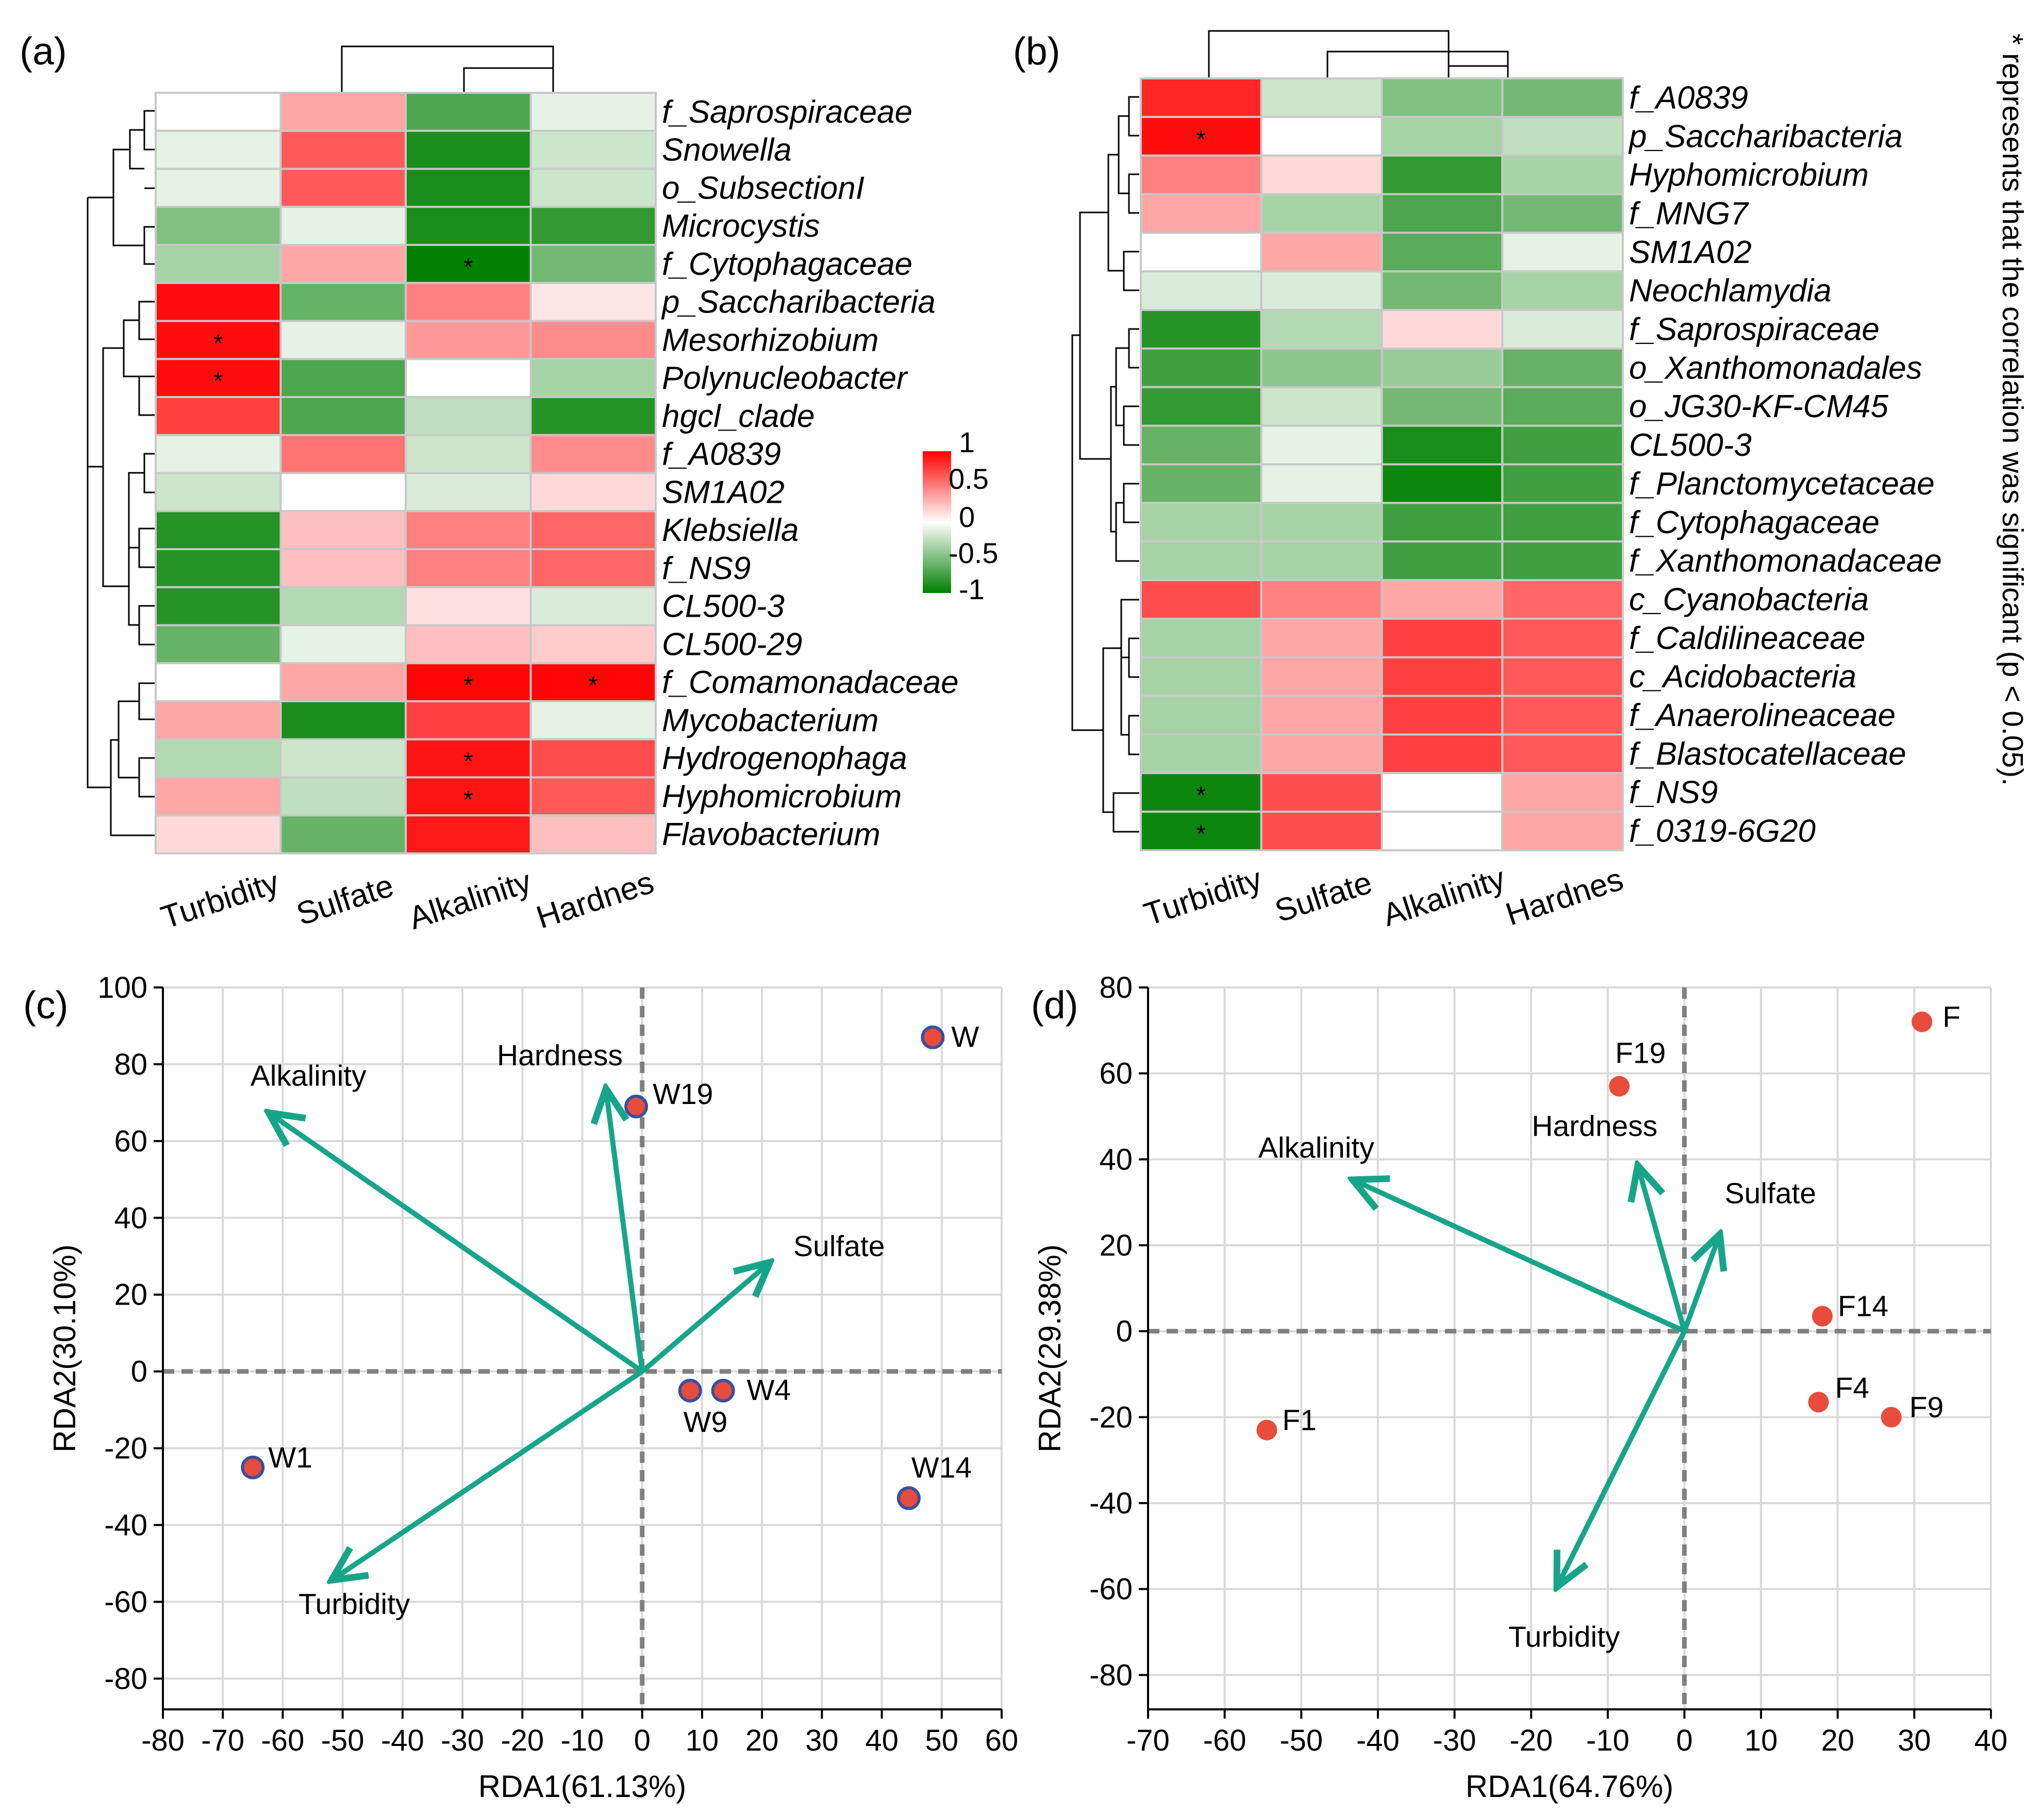  What do you see at coordinates (1454, 1740) in the screenshot?
I see `rda-d-x-tick-label: -30` at bounding box center [1454, 1740].